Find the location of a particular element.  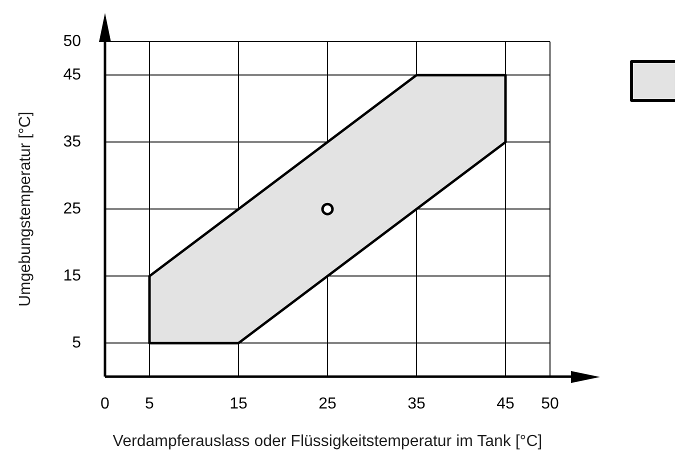

y-tick-label: 45 is located at coordinates (72, 75).